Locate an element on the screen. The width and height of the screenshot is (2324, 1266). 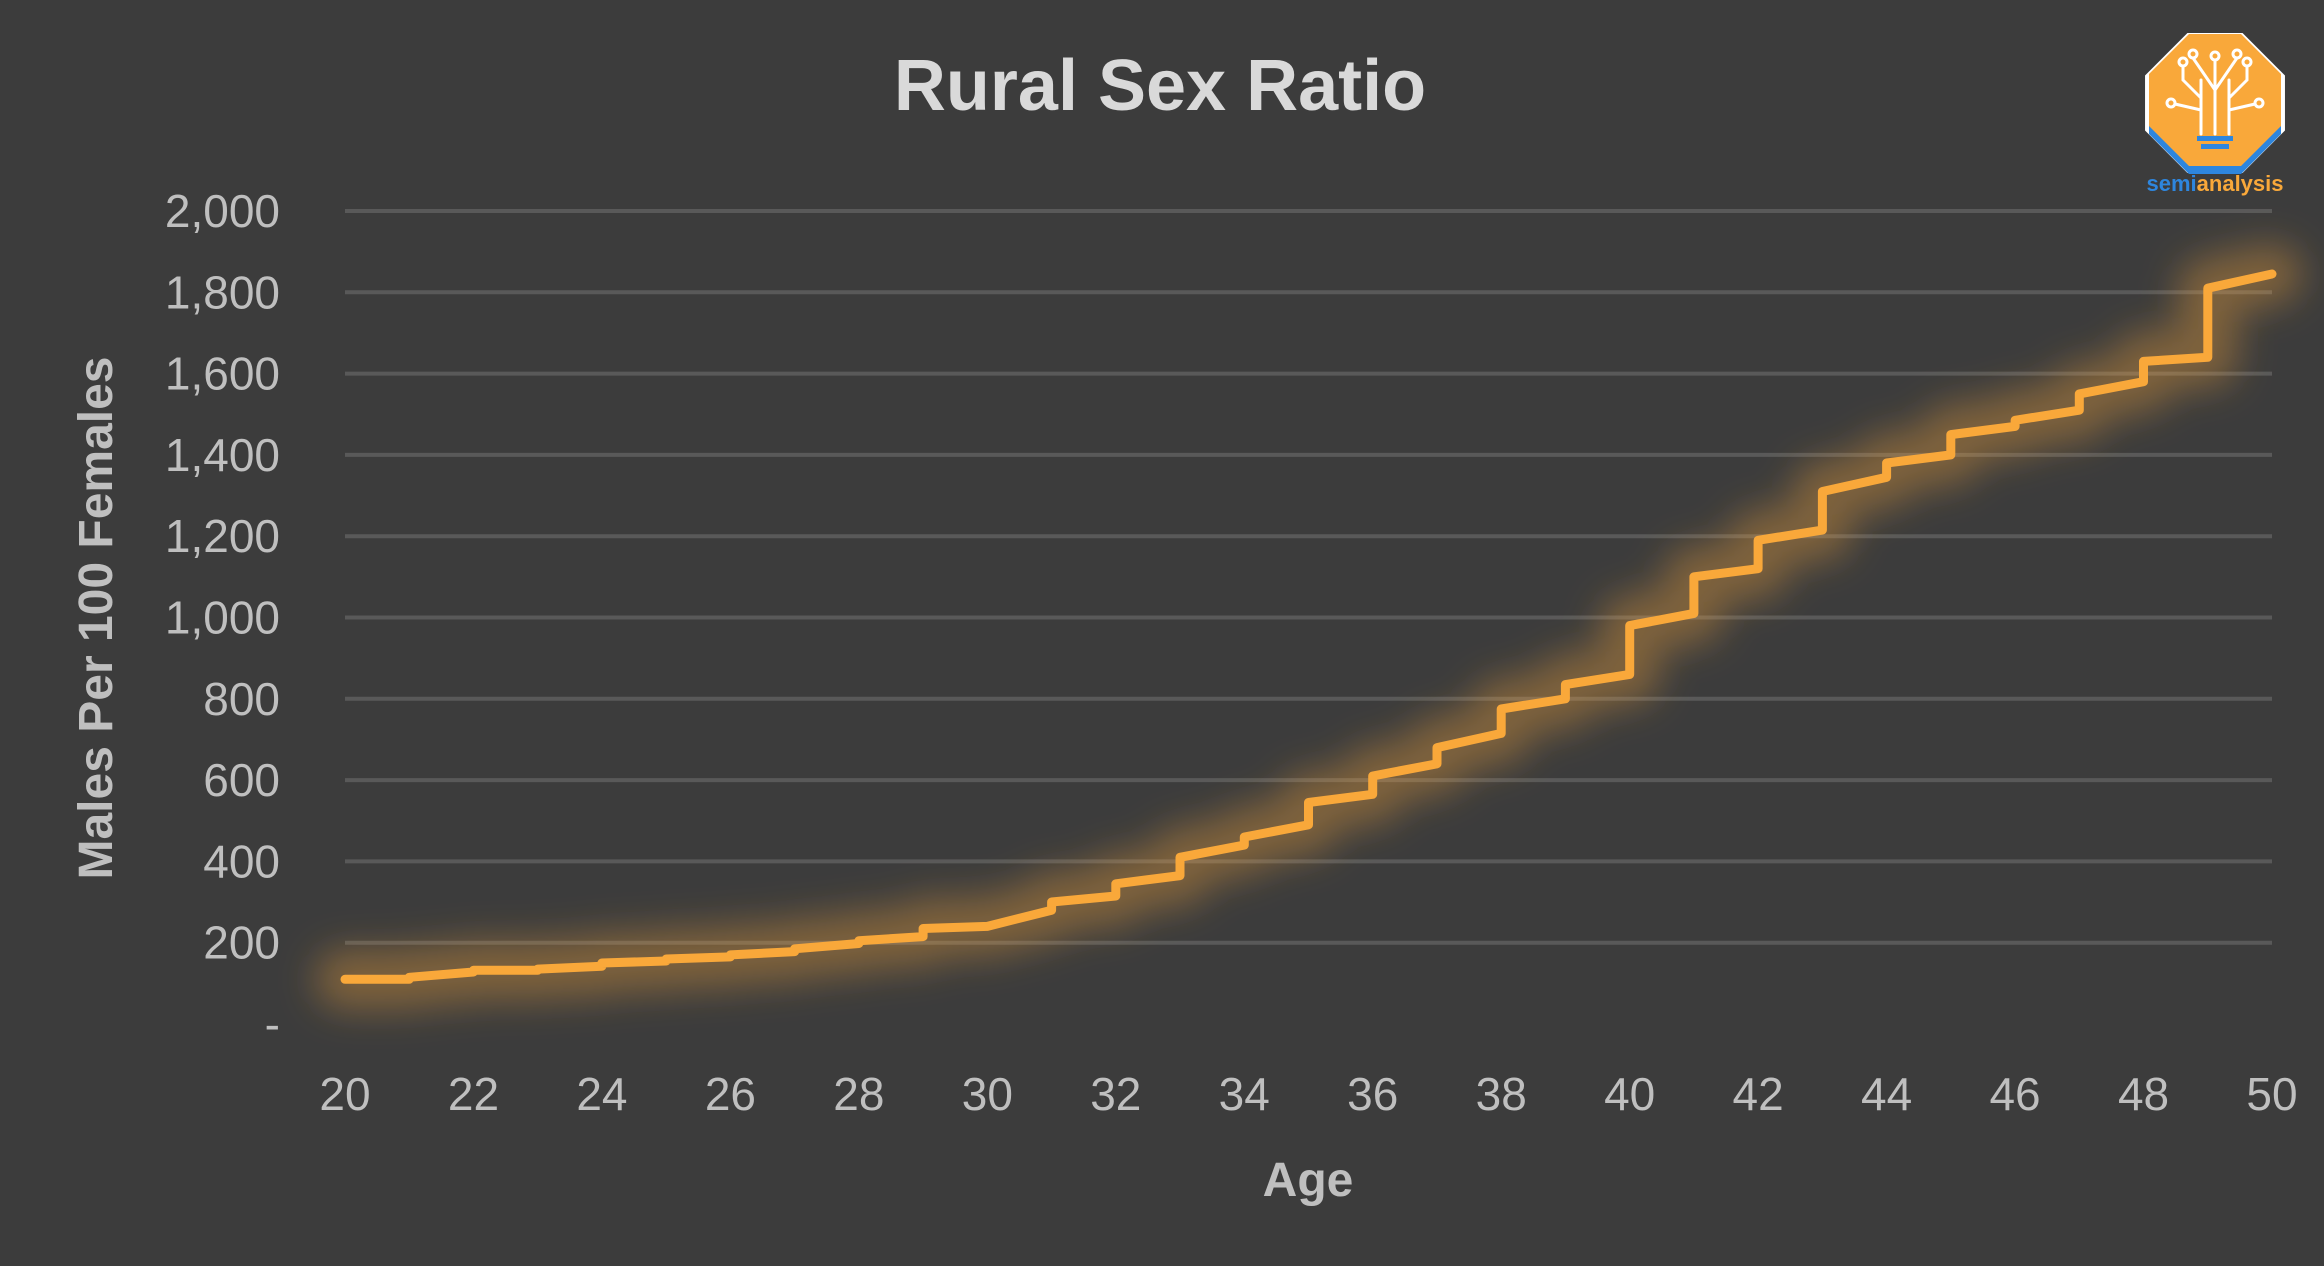
y-tick-label: 1,400 is located at coordinates (222, 455).